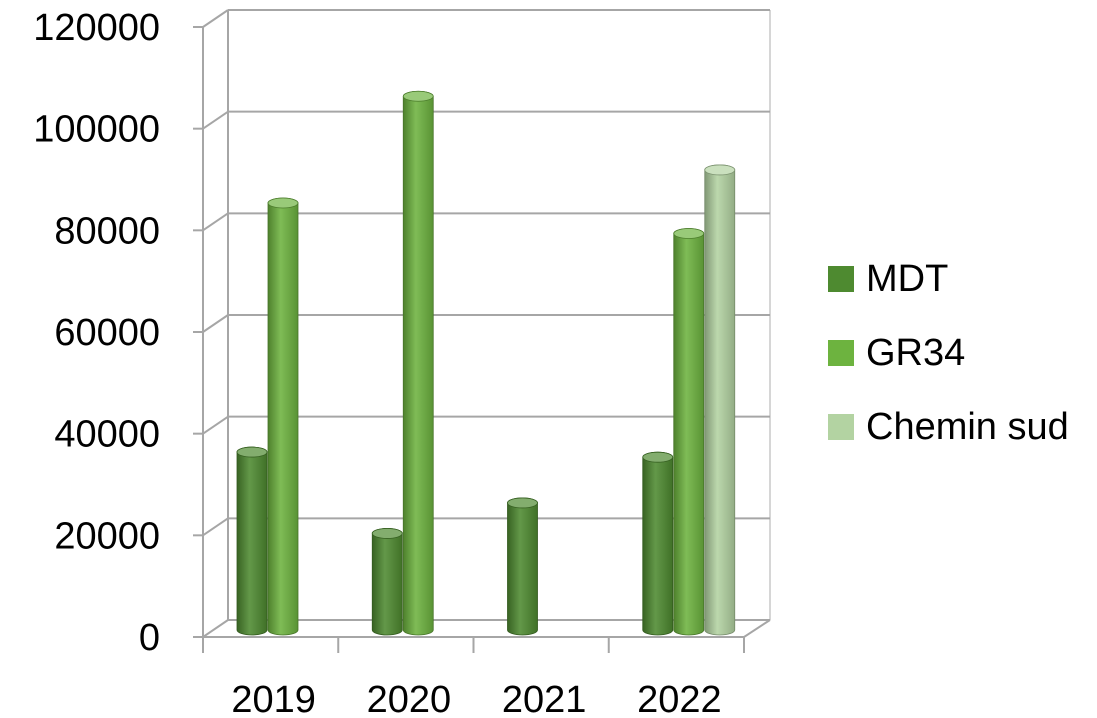 The height and width of the screenshot is (718, 1097). I want to click on y-tick-label: 60000, so click(107, 333).